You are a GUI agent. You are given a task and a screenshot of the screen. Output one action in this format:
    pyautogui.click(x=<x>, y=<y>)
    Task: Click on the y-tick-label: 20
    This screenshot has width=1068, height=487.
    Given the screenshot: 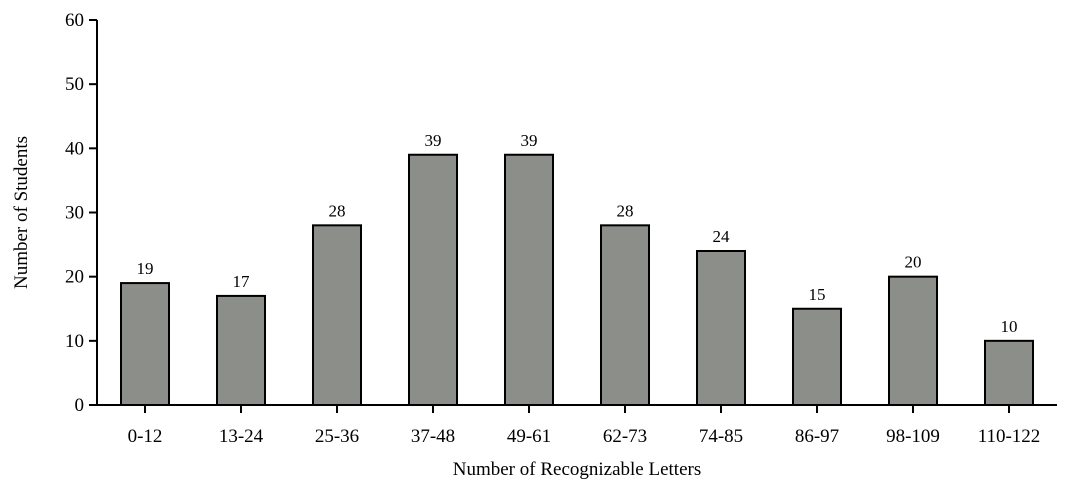 What is the action you would take?
    pyautogui.click(x=74, y=277)
    